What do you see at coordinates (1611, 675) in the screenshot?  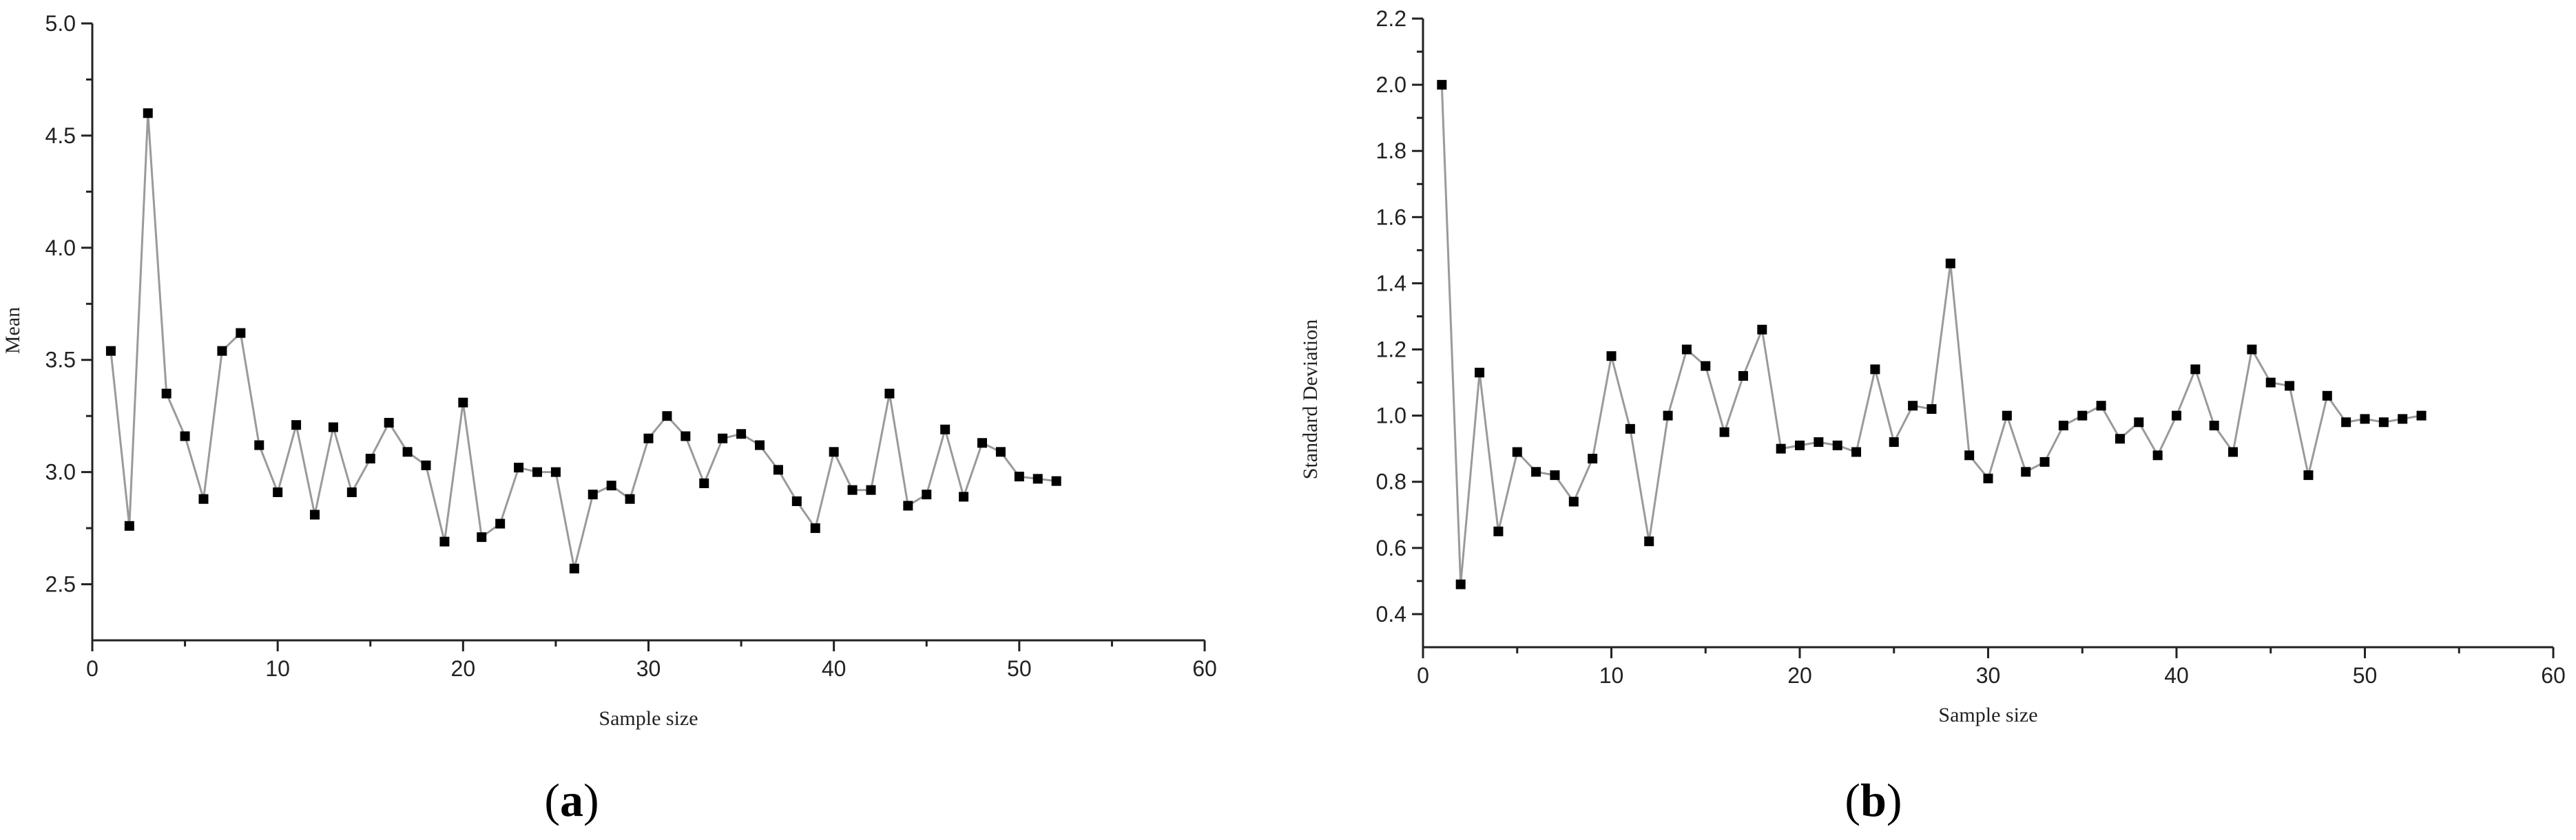 I see `panel-b-x-tick-label: 10` at bounding box center [1611, 675].